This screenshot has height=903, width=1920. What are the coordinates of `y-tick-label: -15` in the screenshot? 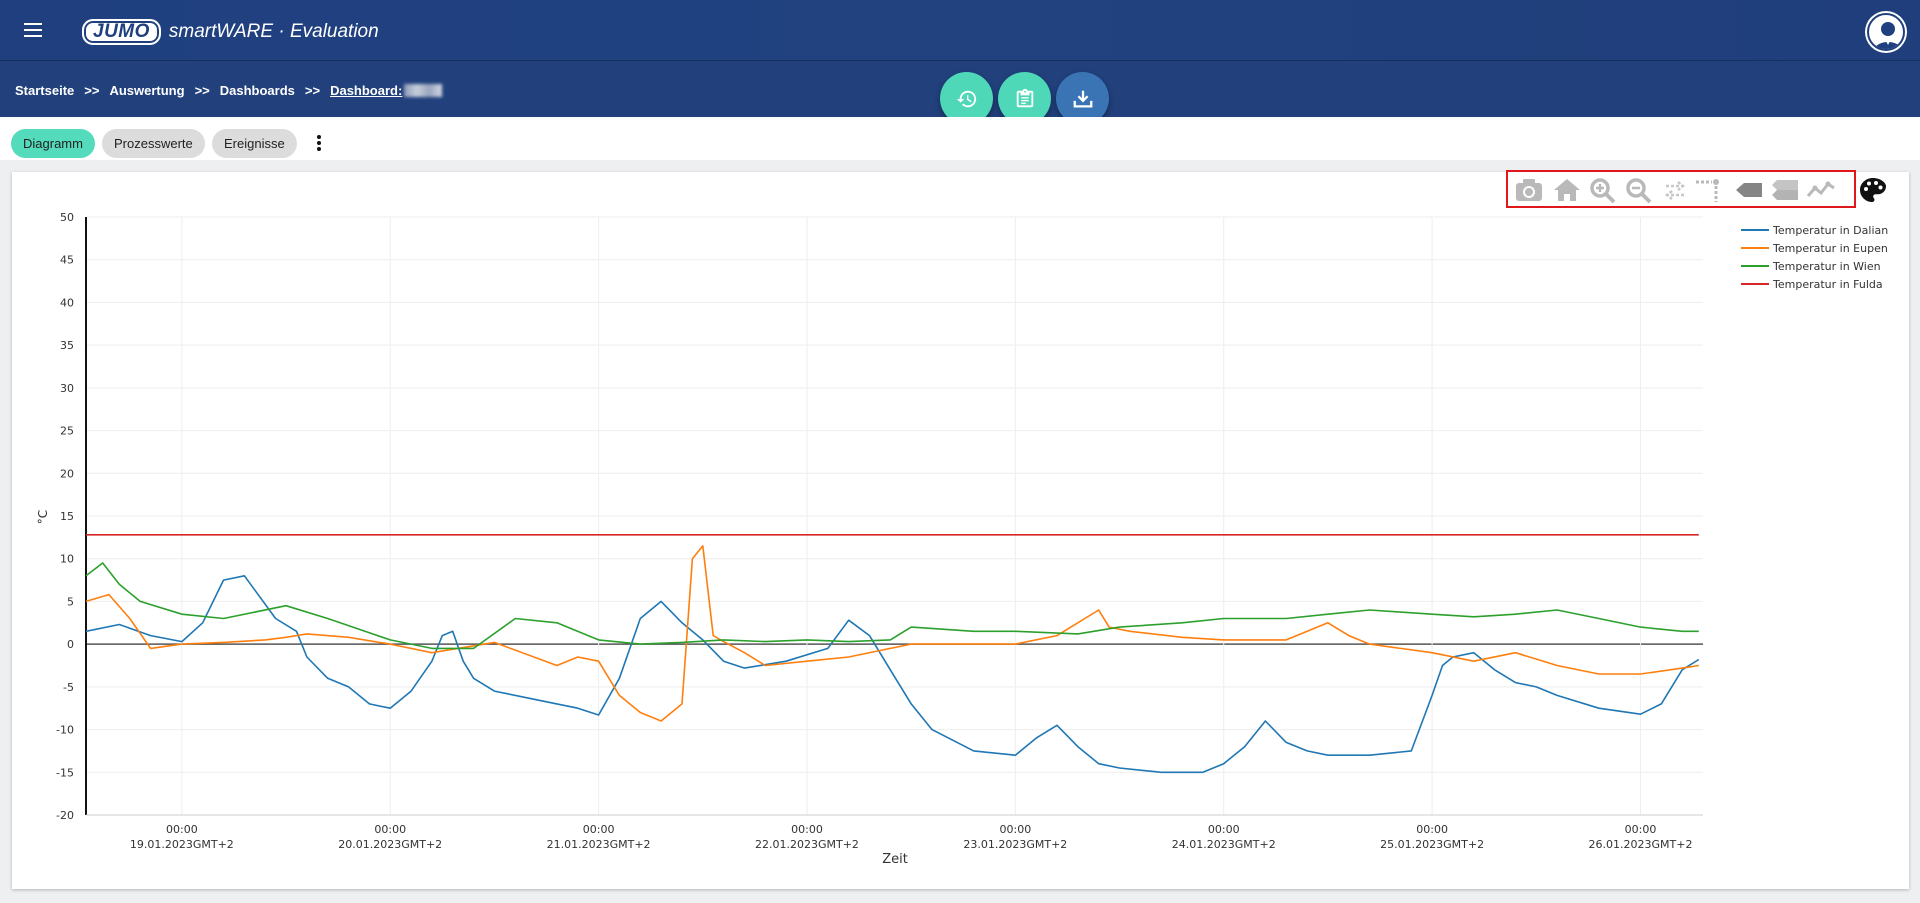 It's located at (65, 772).